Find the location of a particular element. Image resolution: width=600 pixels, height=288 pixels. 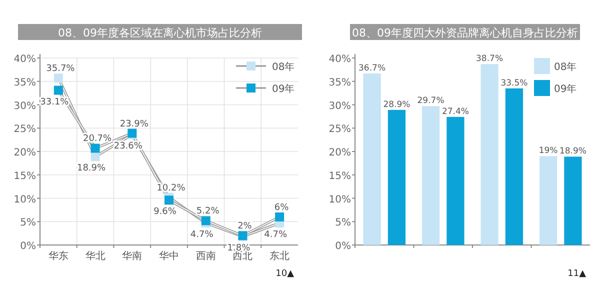

data-label: 27.4% is located at coordinates (455, 111).